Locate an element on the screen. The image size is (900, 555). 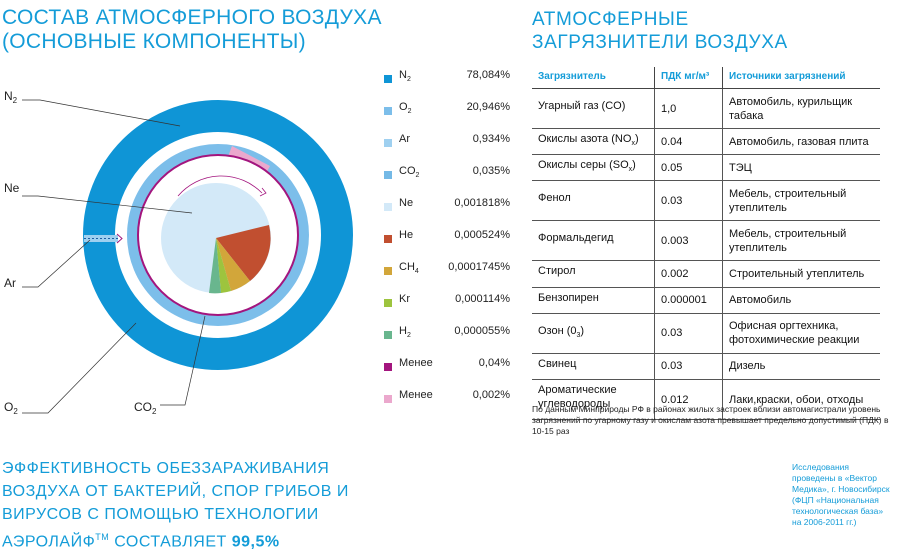
pdk-cell: 0.03 is located at coordinates (688, 201).